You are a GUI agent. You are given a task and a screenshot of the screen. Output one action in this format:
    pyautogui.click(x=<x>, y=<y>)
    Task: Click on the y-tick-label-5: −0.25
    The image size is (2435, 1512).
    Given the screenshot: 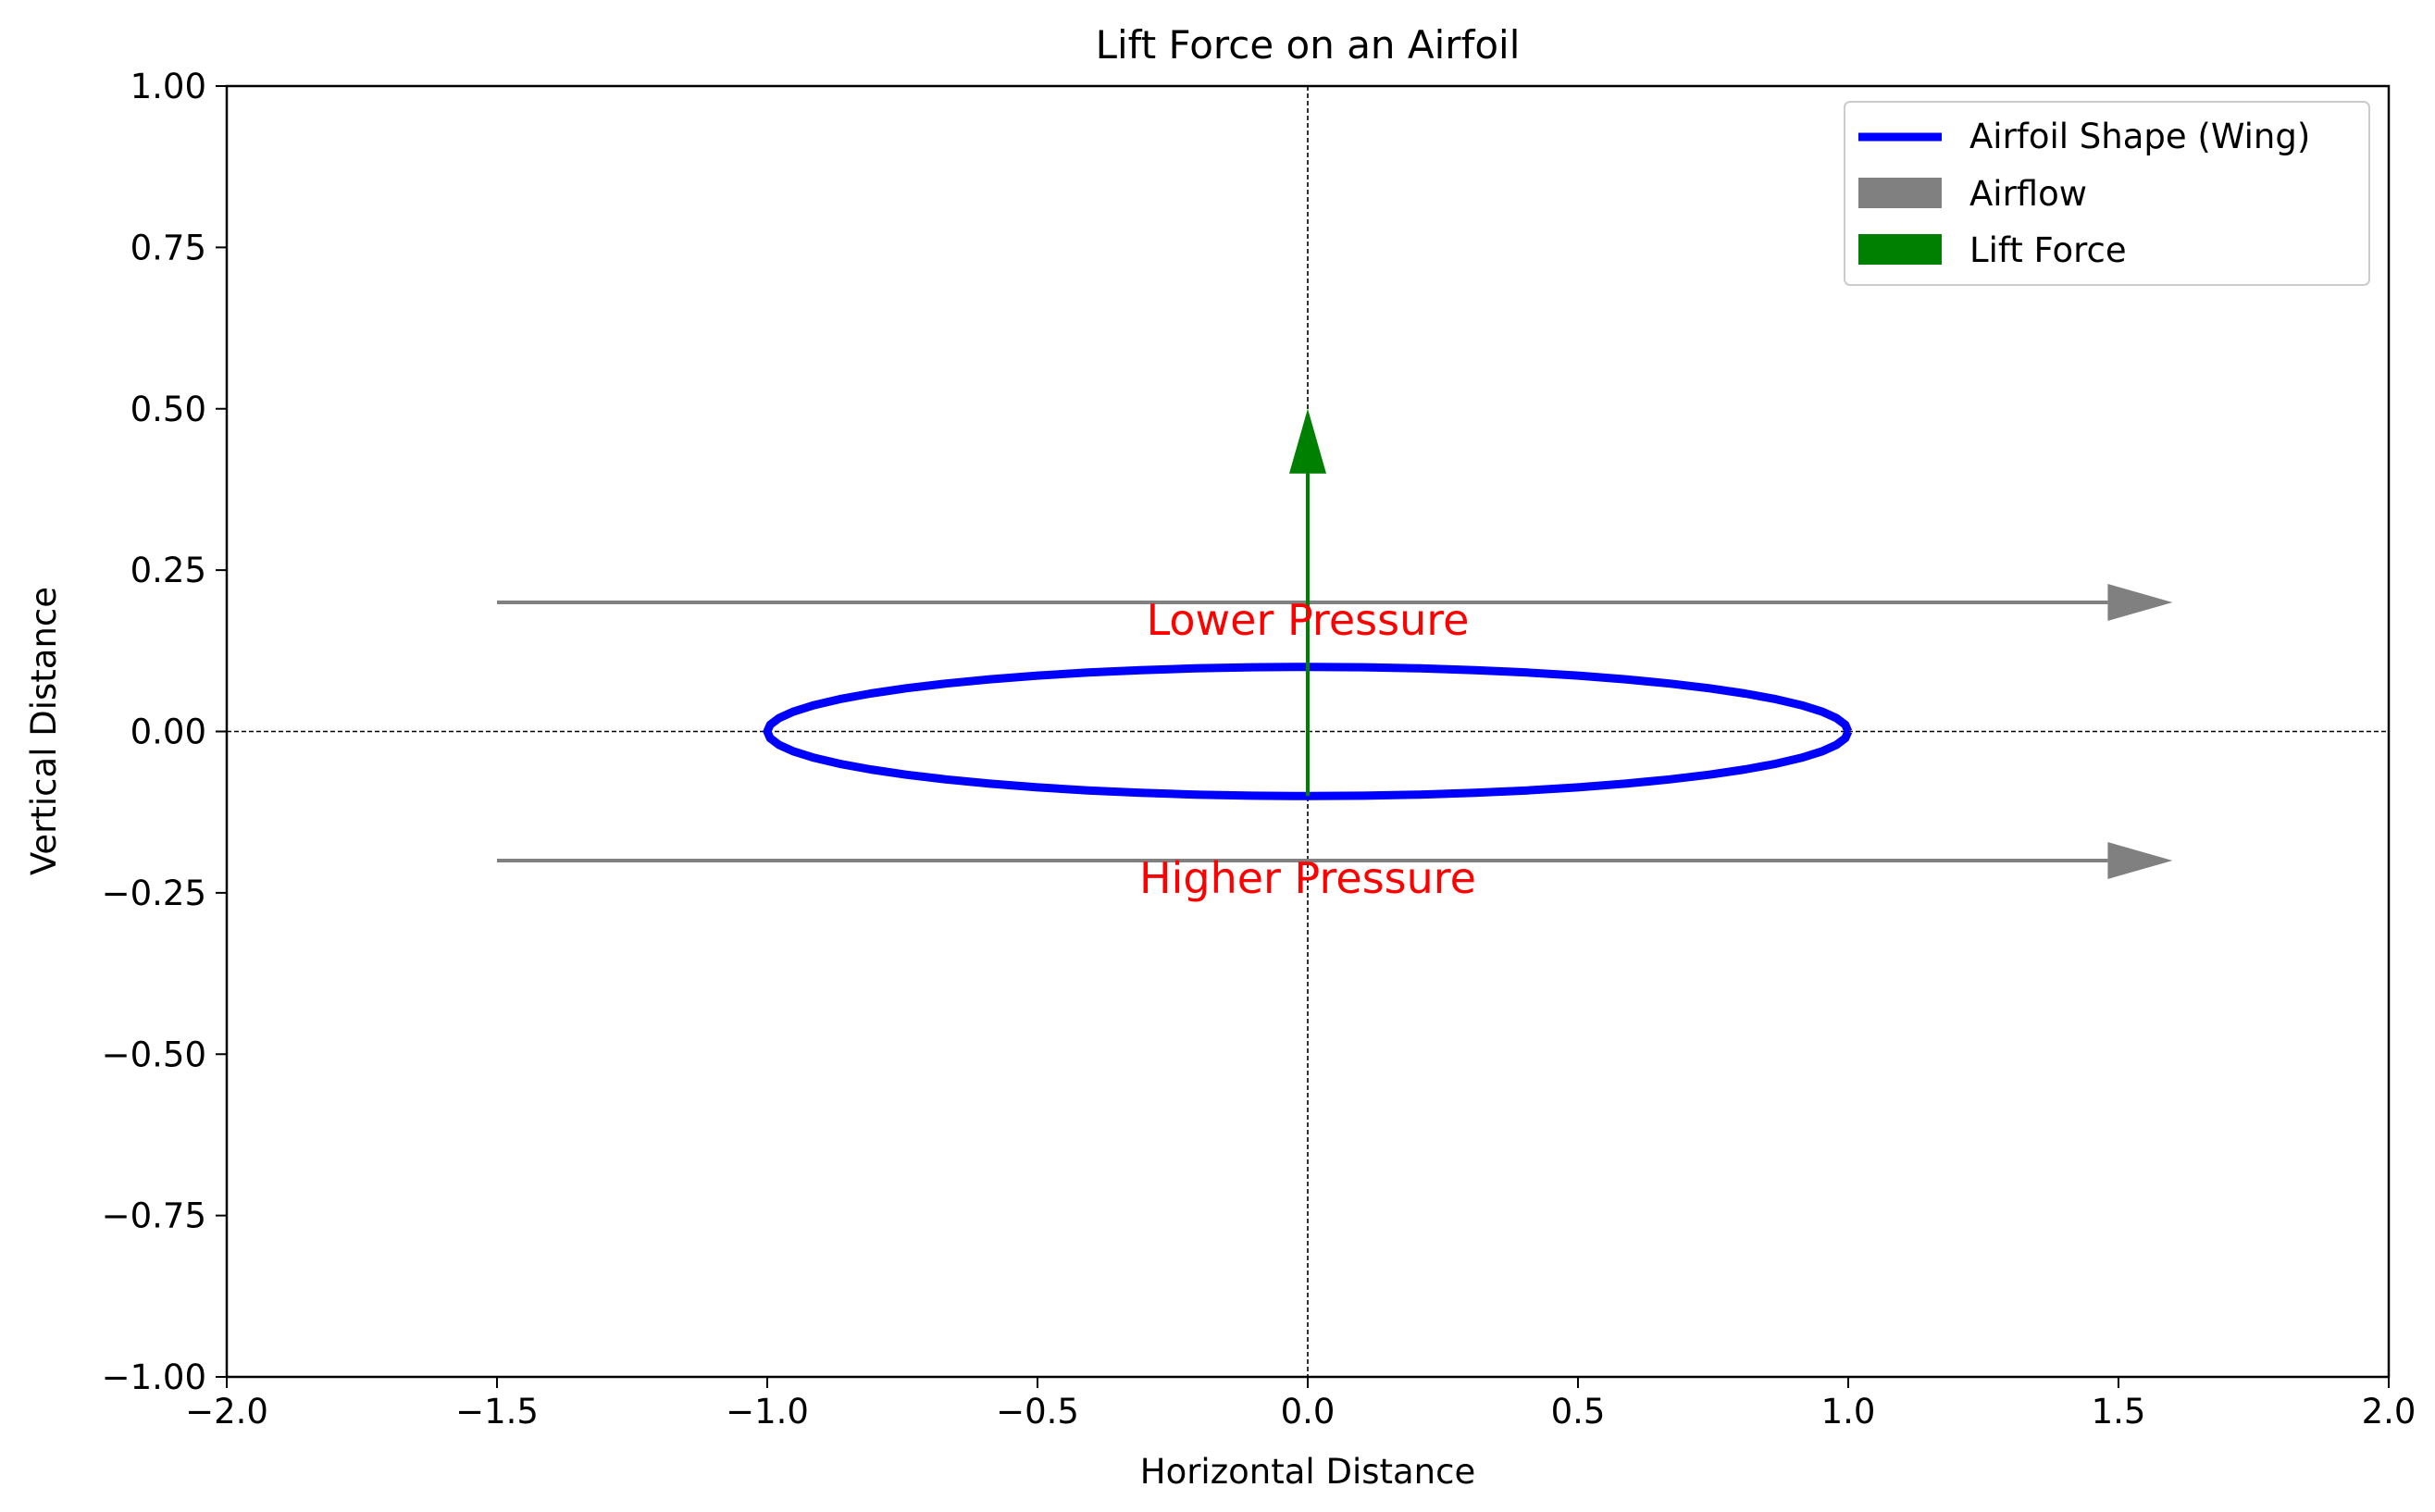 What is the action you would take?
    pyautogui.click(x=154, y=893)
    